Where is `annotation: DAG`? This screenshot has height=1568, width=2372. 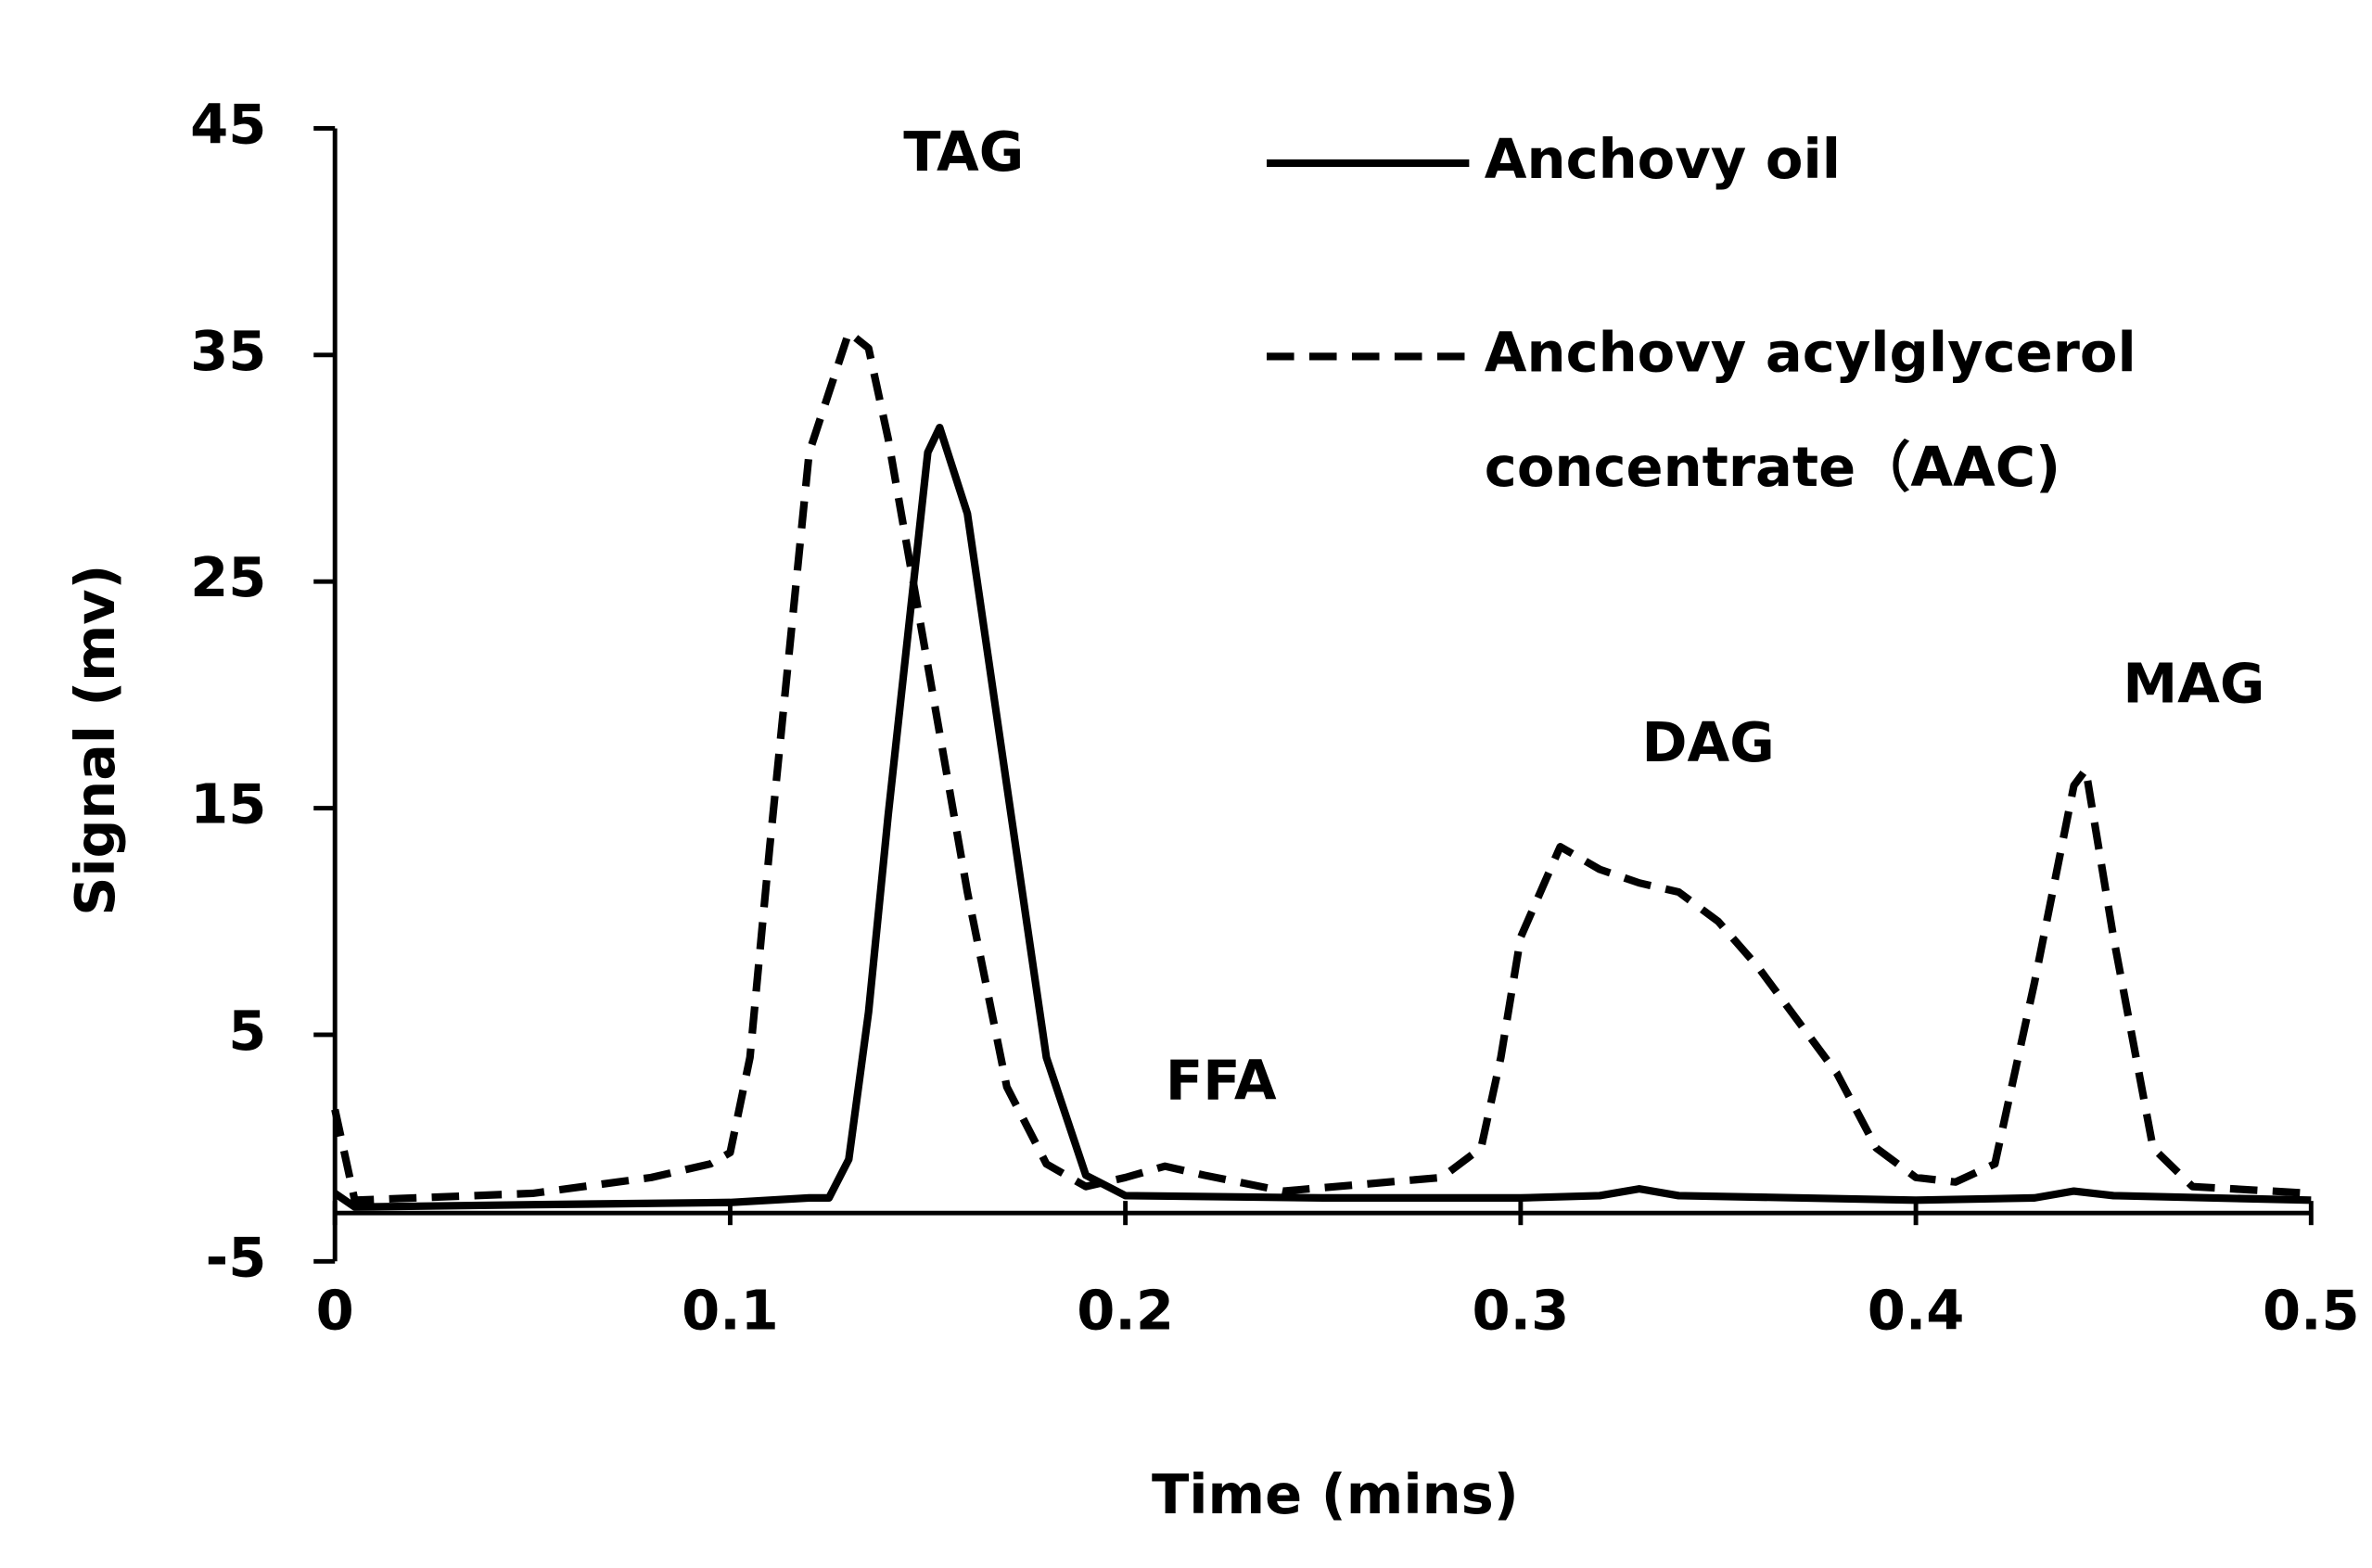
annotation: DAG is located at coordinates (1708, 742).